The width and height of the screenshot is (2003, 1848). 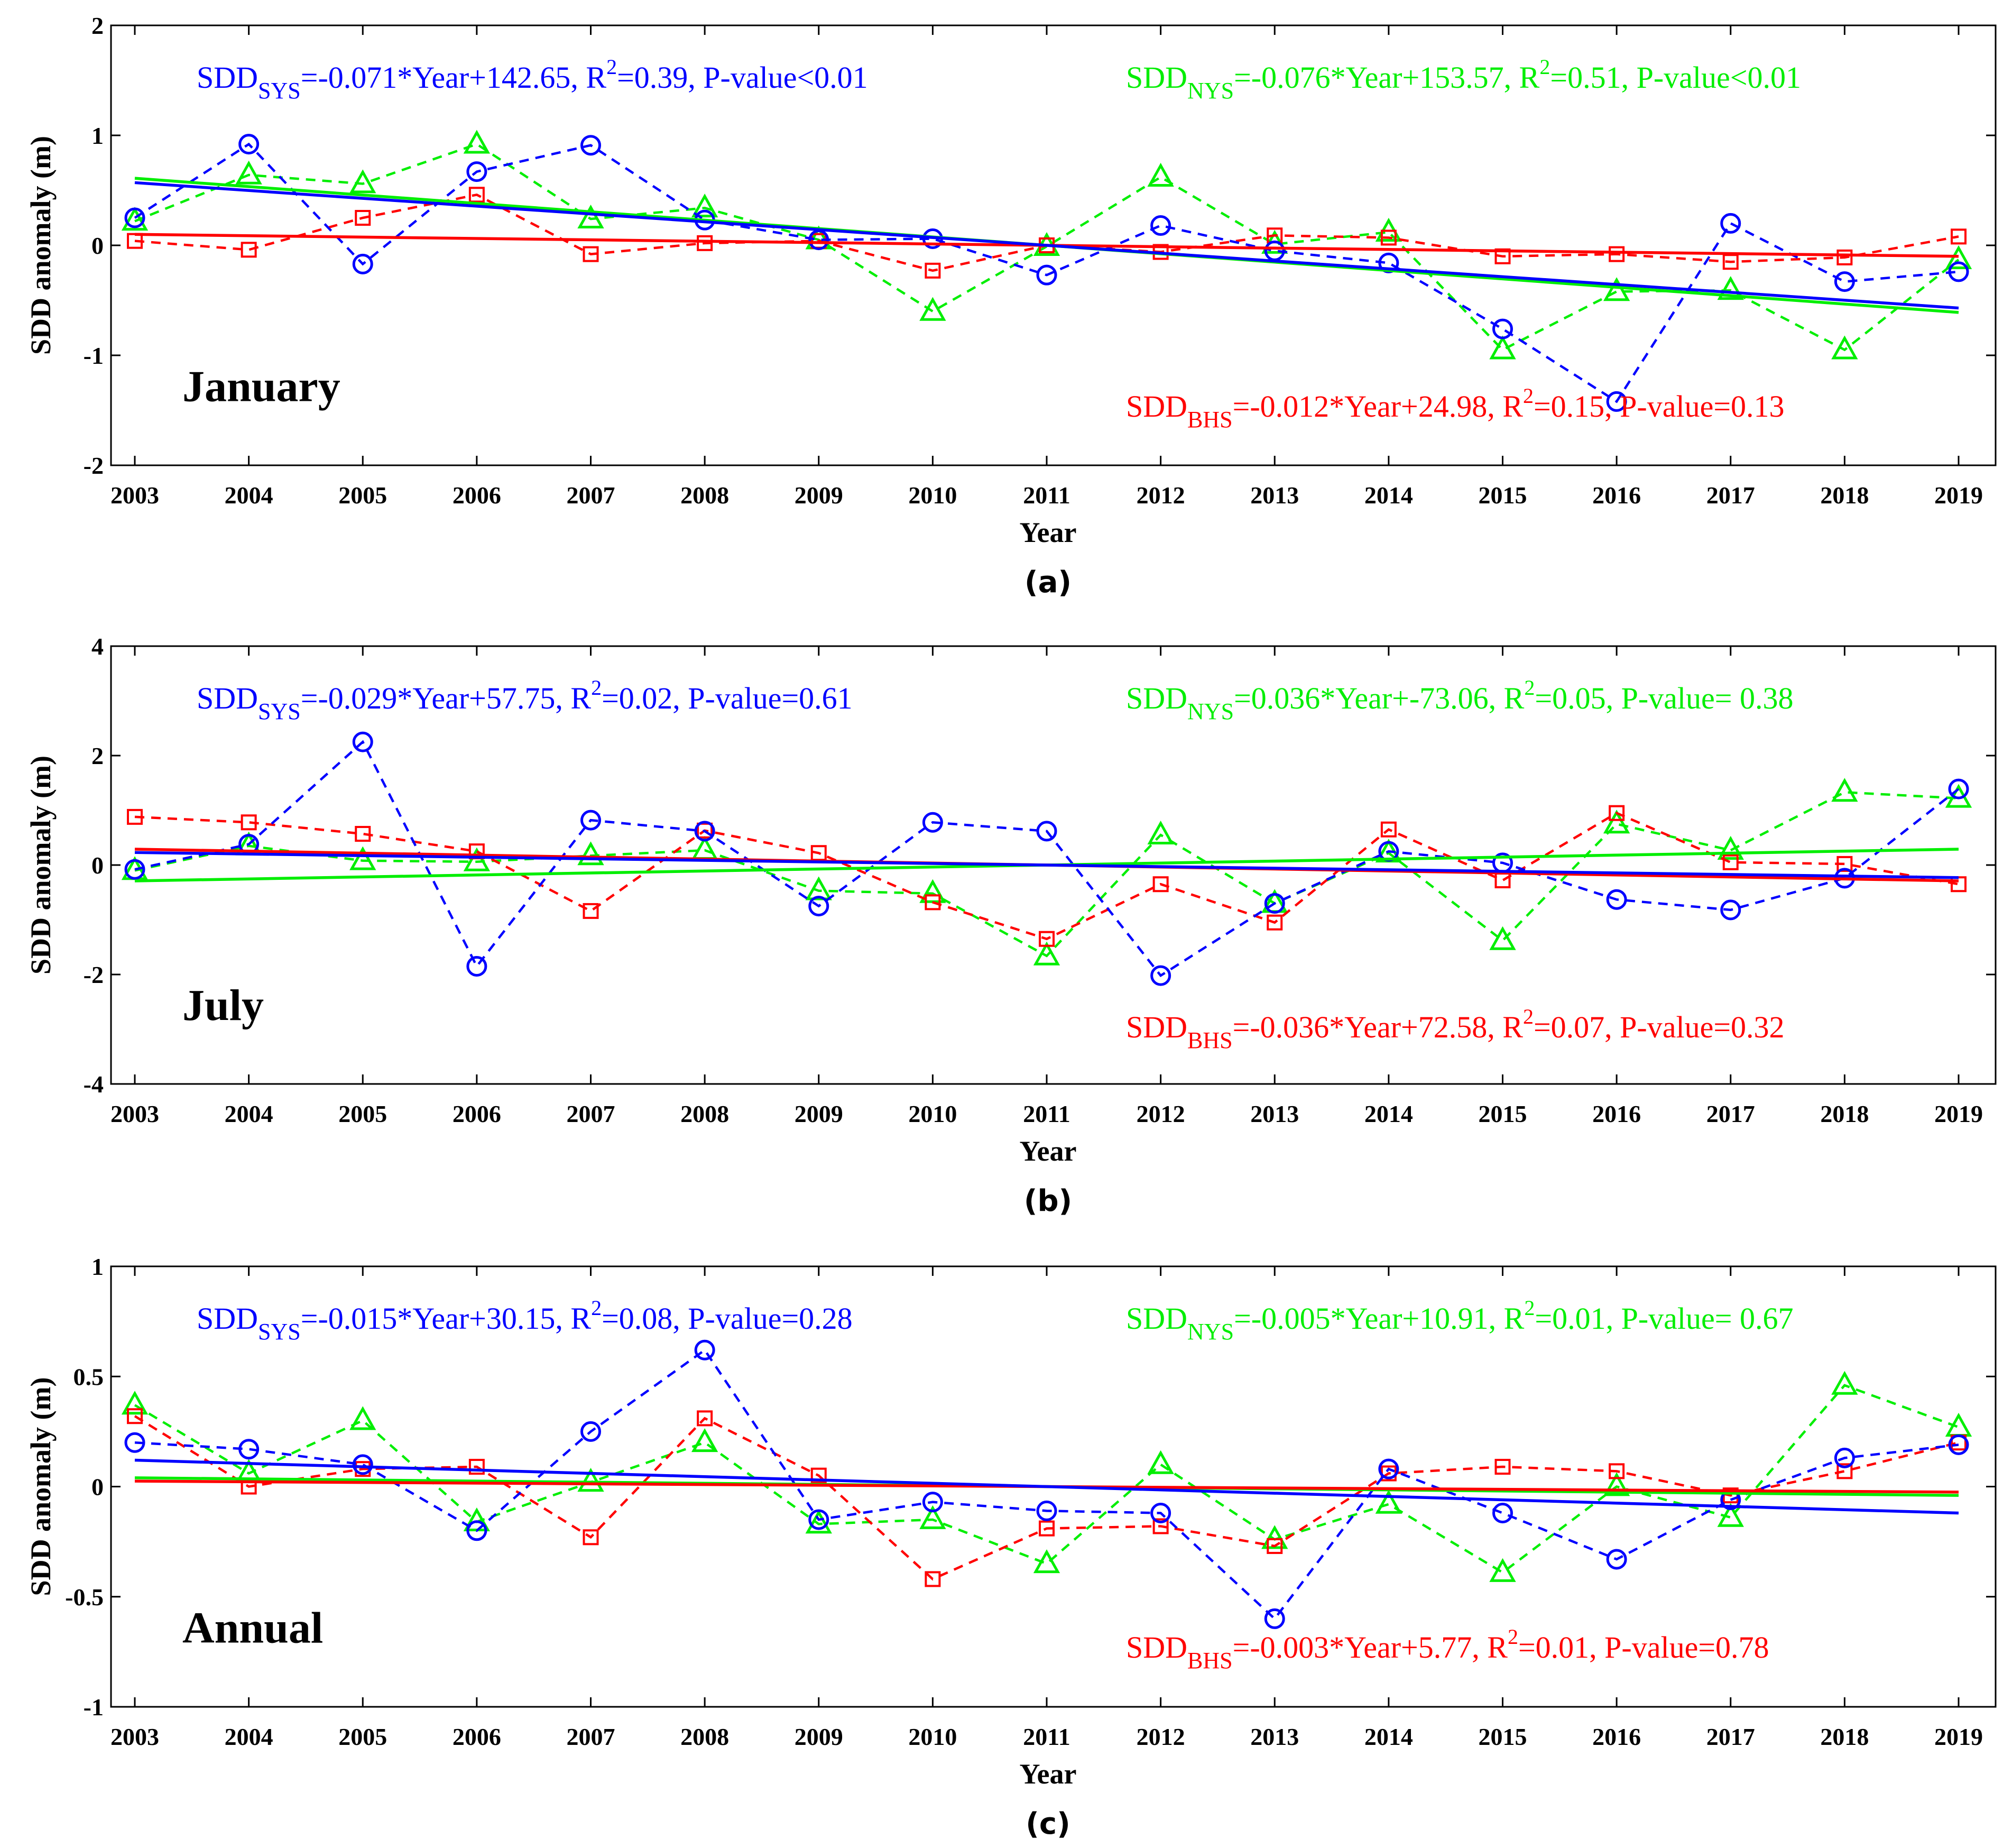 What do you see at coordinates (1664, 1318) in the screenshot?
I see `equation-text2: =0.01, P-value= 0.67` at bounding box center [1664, 1318].